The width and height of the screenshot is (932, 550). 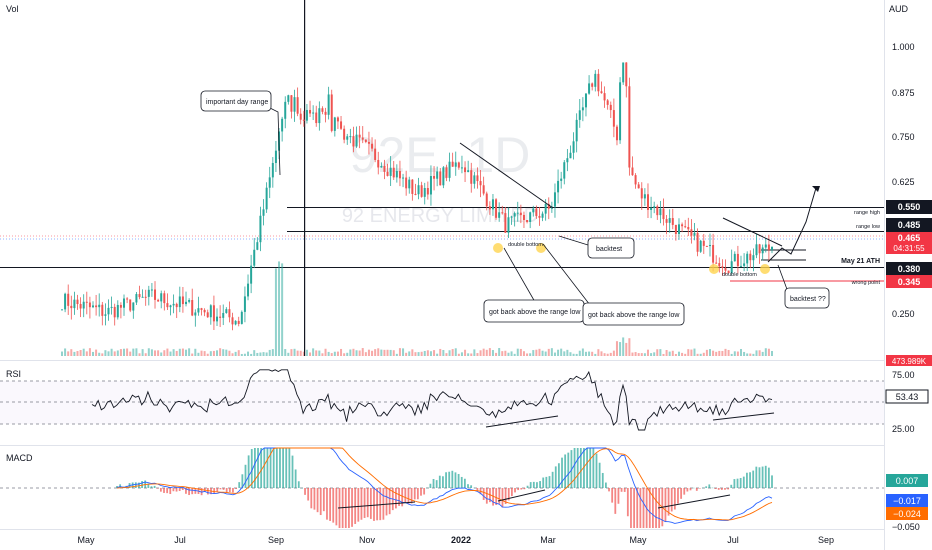 I want to click on callout-connector, so click(x=573, y=240).